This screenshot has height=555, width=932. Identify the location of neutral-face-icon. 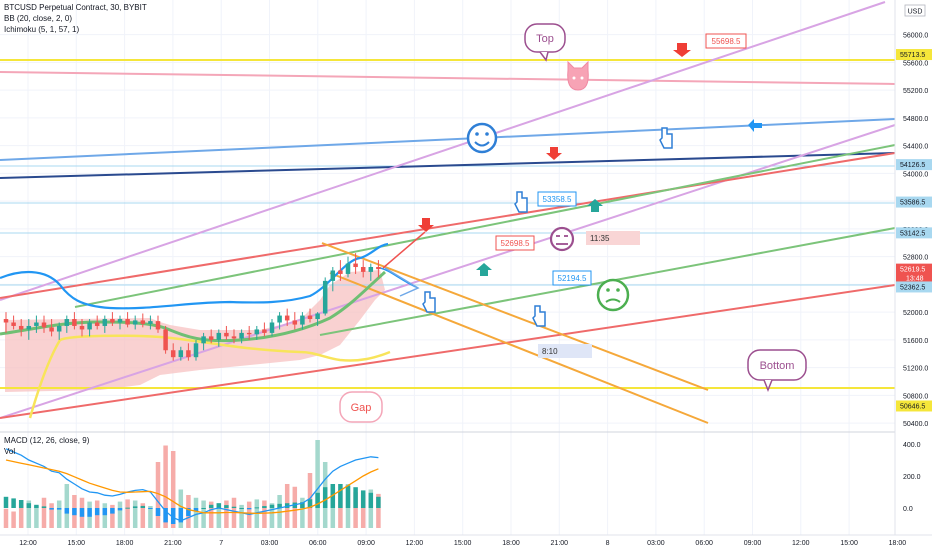
(562, 239).